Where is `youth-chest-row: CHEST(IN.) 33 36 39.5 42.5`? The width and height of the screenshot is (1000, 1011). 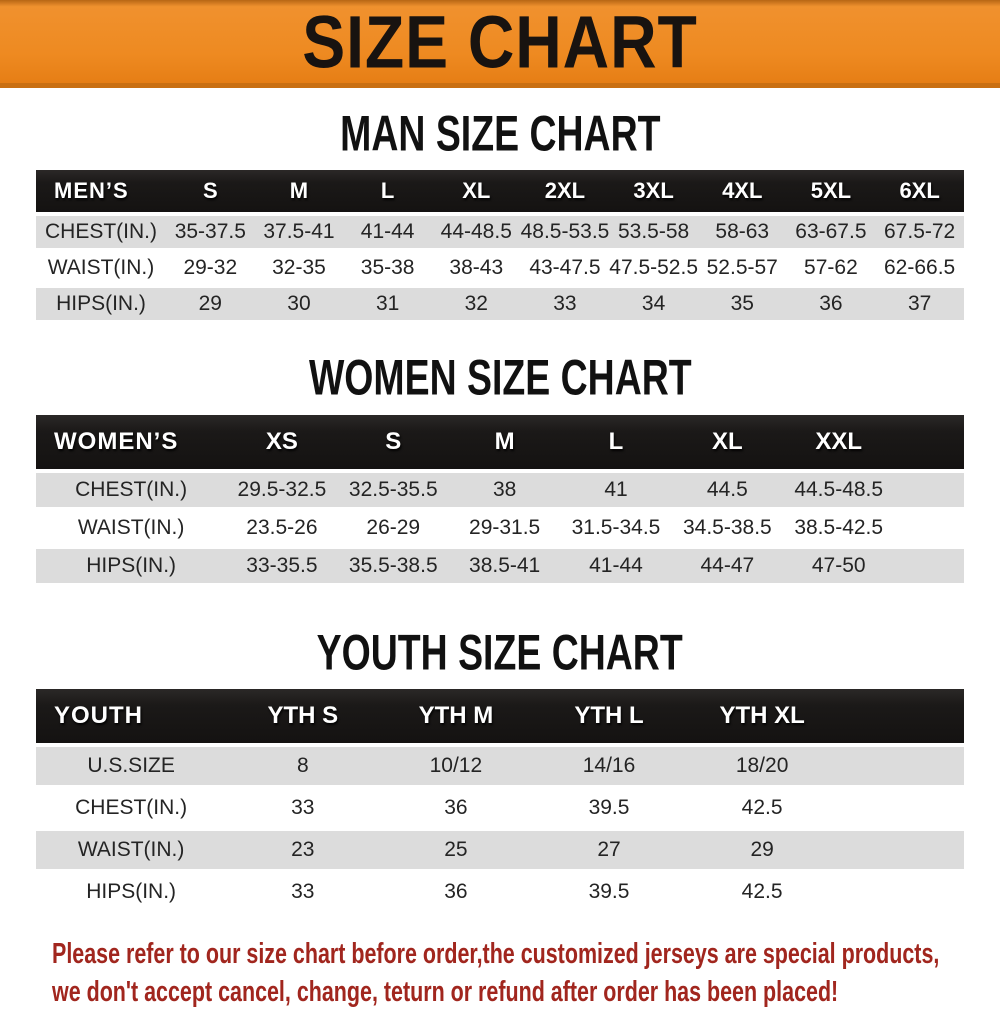 youth-chest-row: CHEST(IN.) 33 36 39.5 42.5 is located at coordinates (500, 808).